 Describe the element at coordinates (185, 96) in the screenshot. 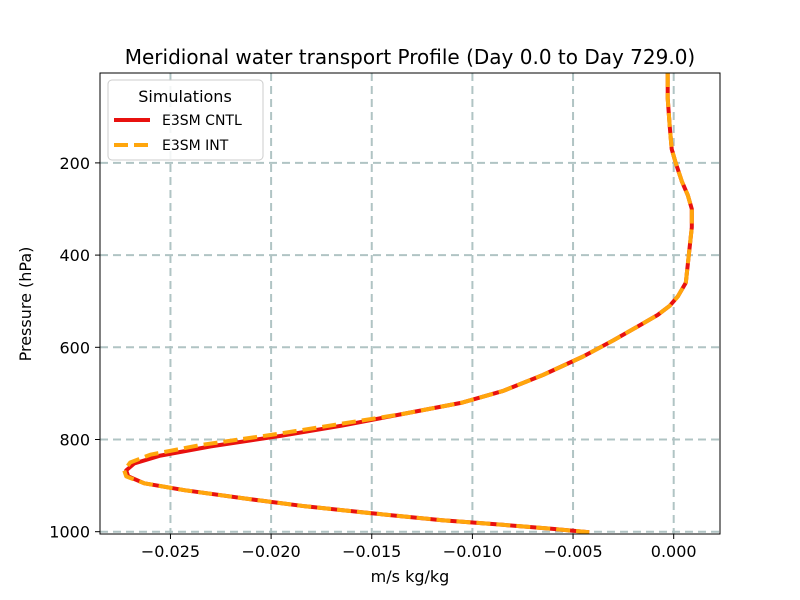

I see `legend-title: Simulations` at that location.